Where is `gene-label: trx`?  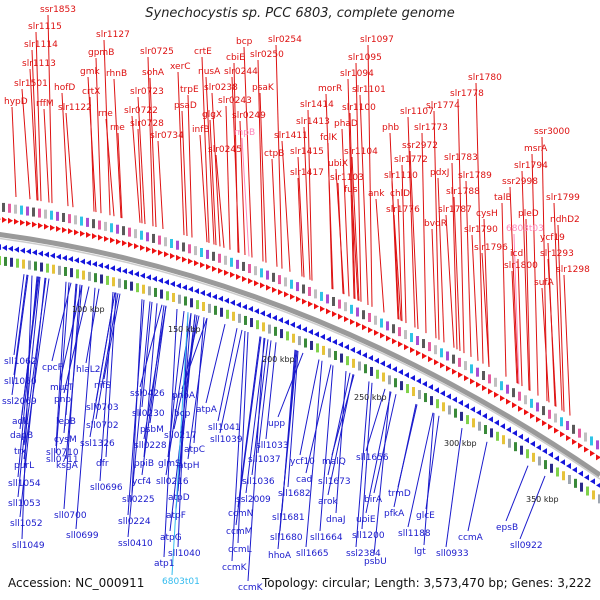
gene-label: trx is located at coordinates (20, 452).